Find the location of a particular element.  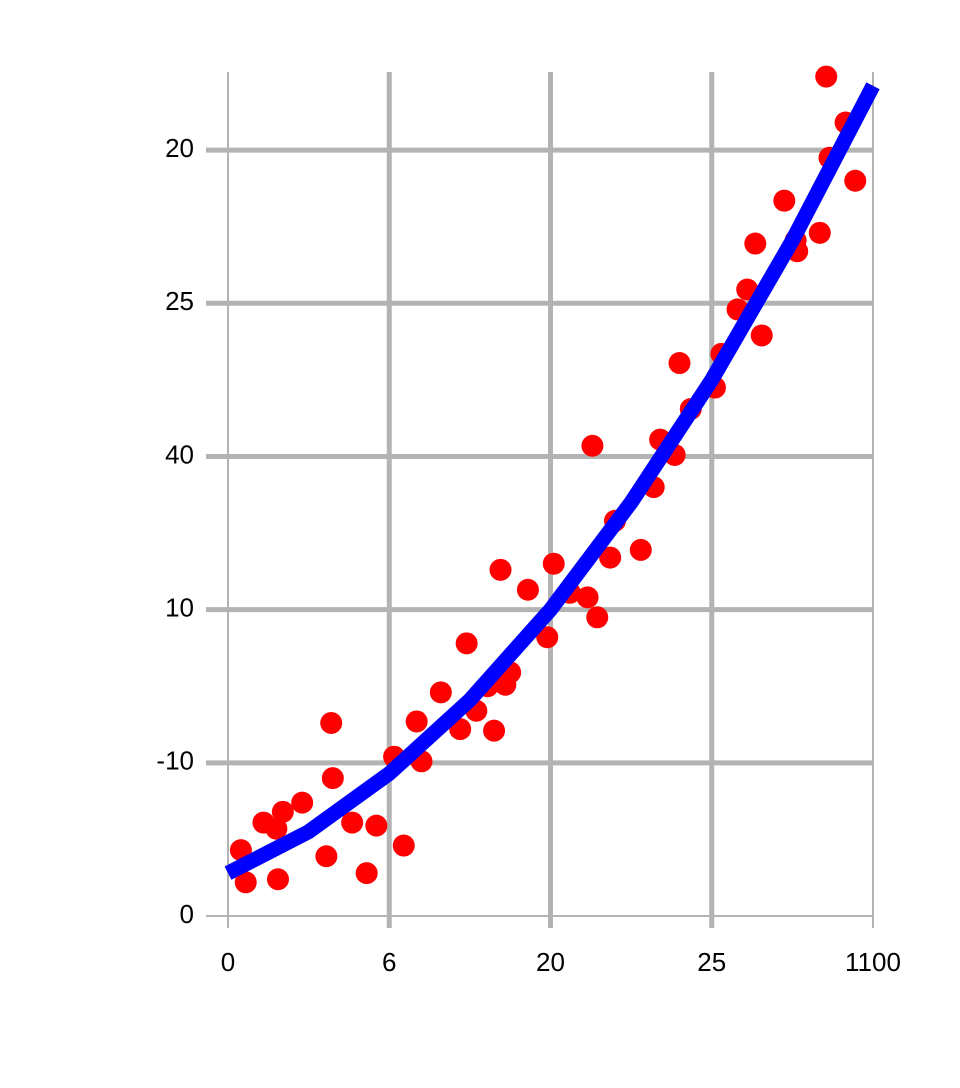

y-tick-label: 25 is located at coordinates (179, 301).